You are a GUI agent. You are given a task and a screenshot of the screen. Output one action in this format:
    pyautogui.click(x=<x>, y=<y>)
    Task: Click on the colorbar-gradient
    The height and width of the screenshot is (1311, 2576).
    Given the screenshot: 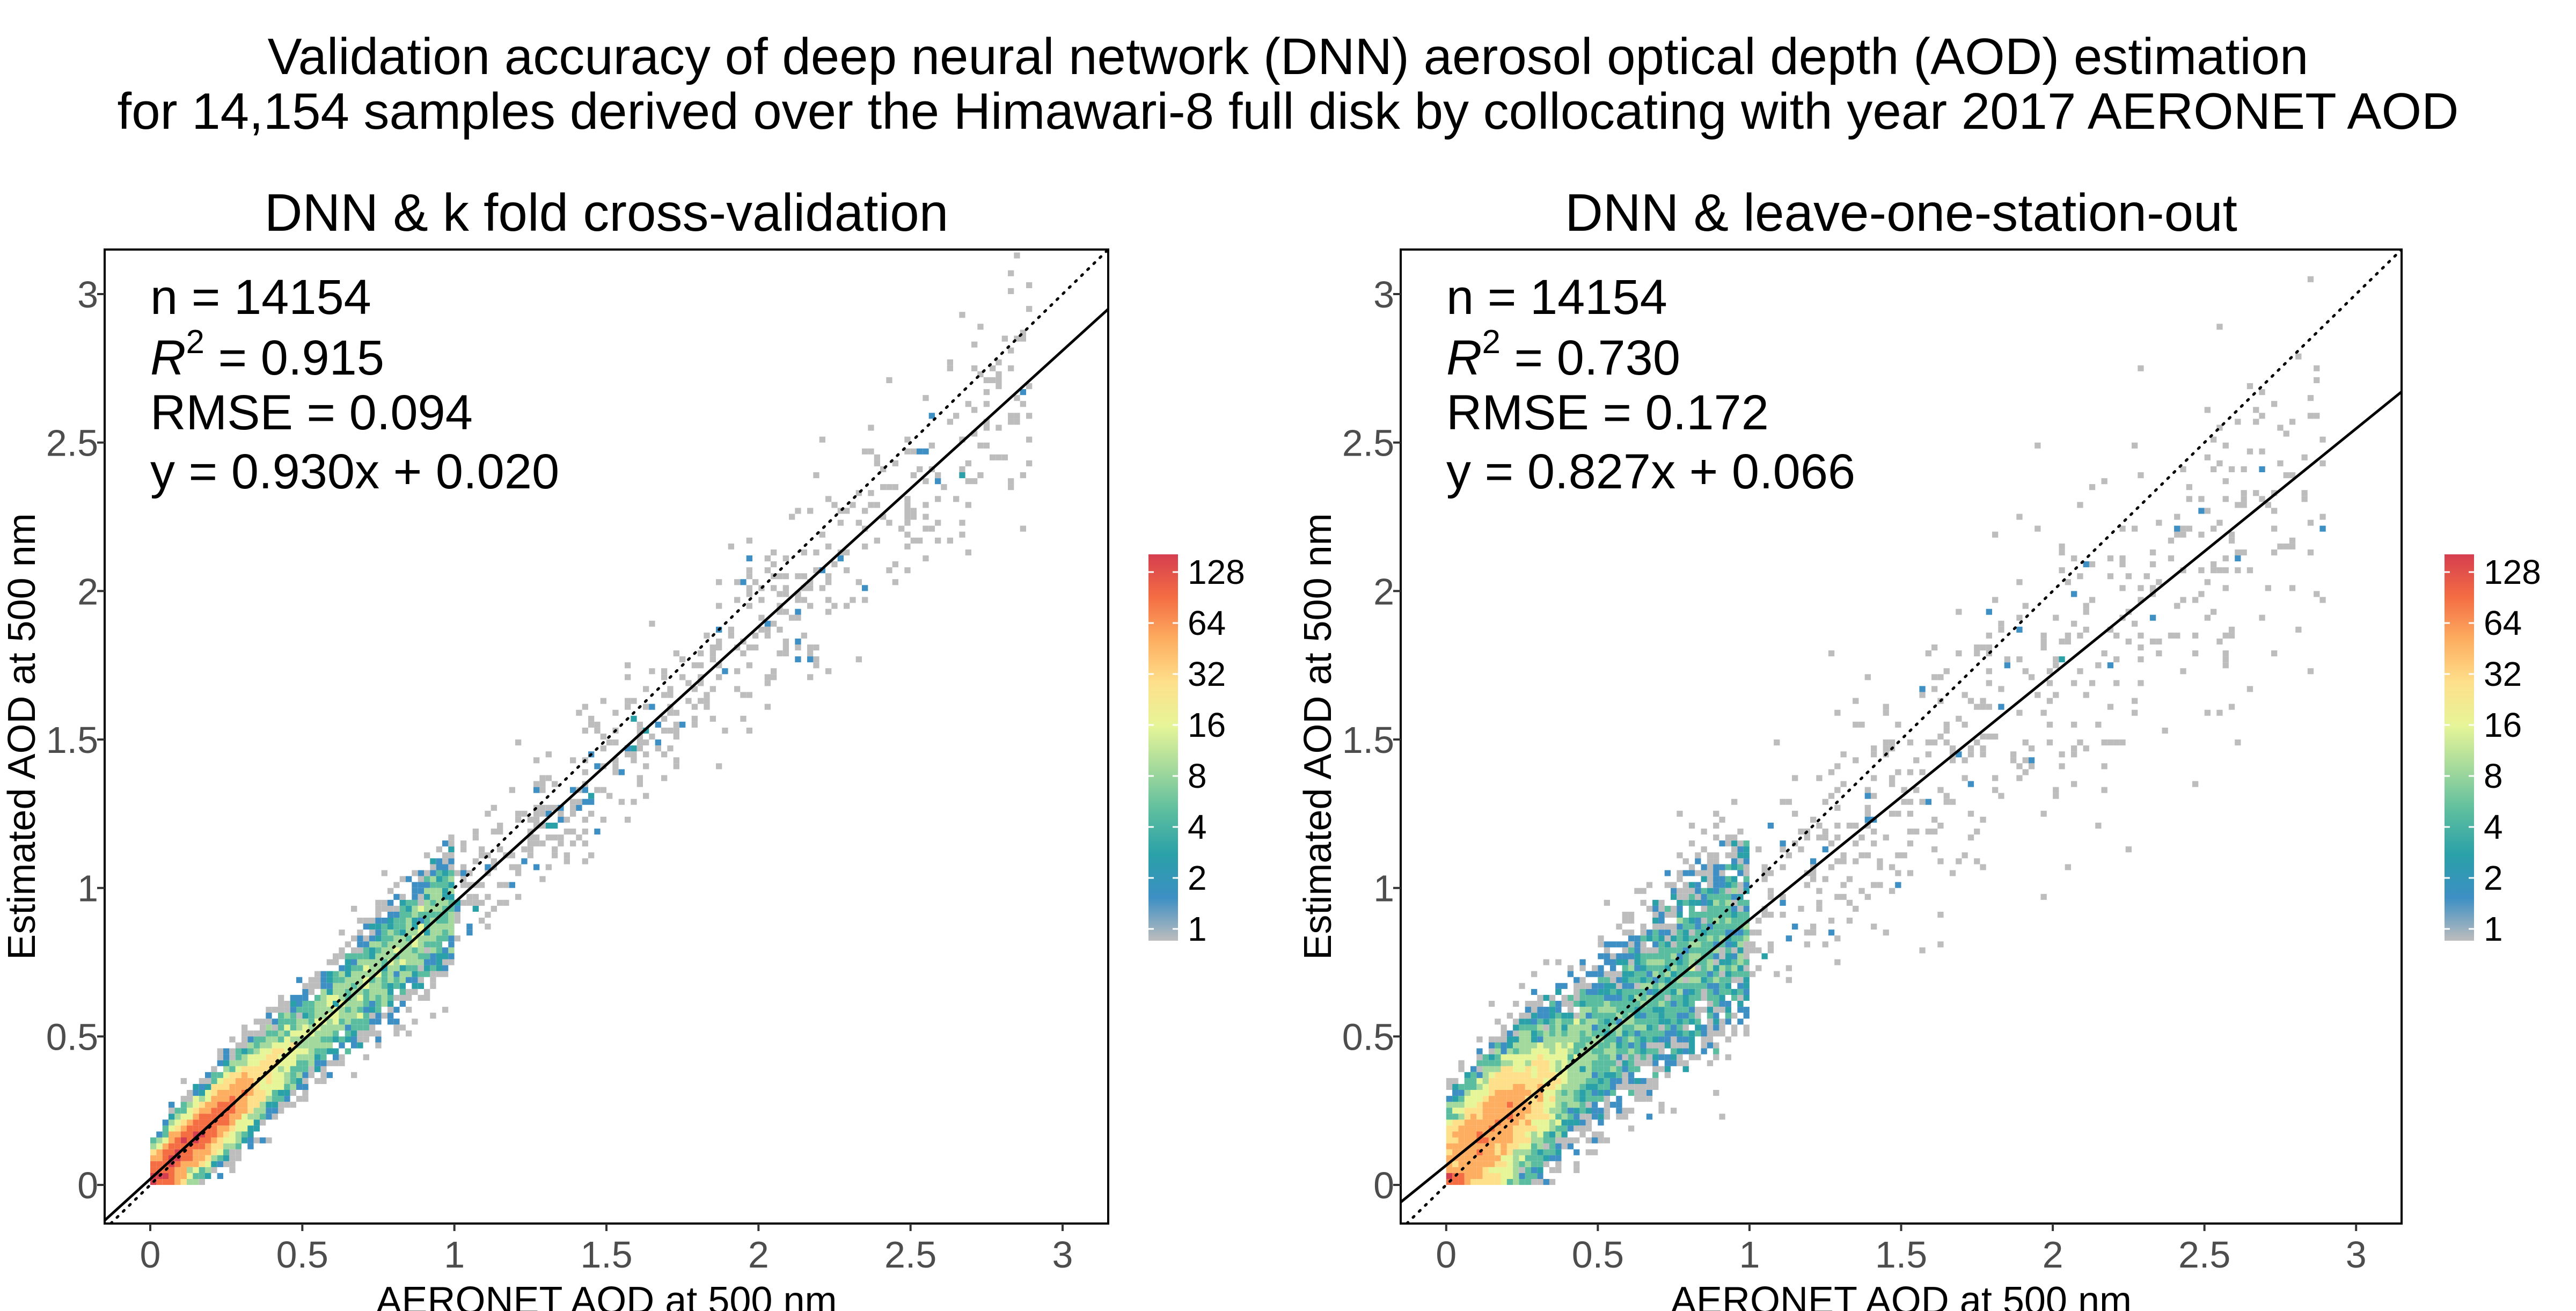 What is the action you would take?
    pyautogui.click(x=2459, y=747)
    